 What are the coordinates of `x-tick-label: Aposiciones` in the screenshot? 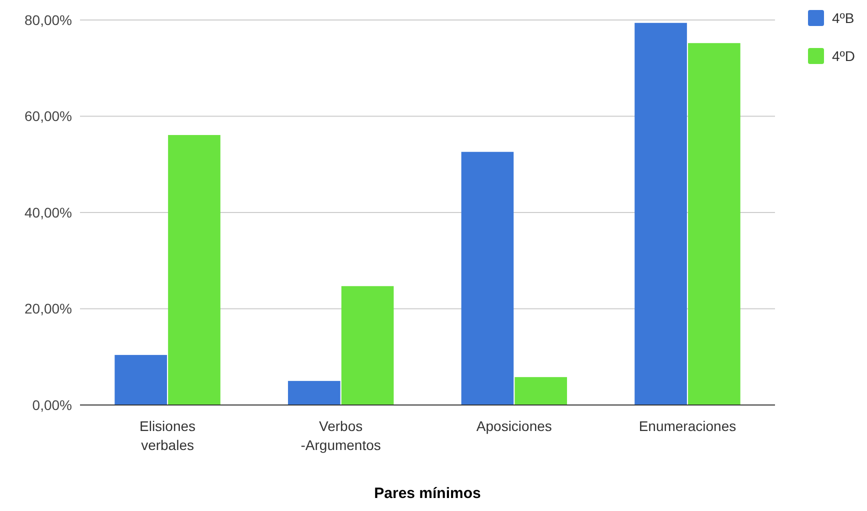 It's located at (514, 426).